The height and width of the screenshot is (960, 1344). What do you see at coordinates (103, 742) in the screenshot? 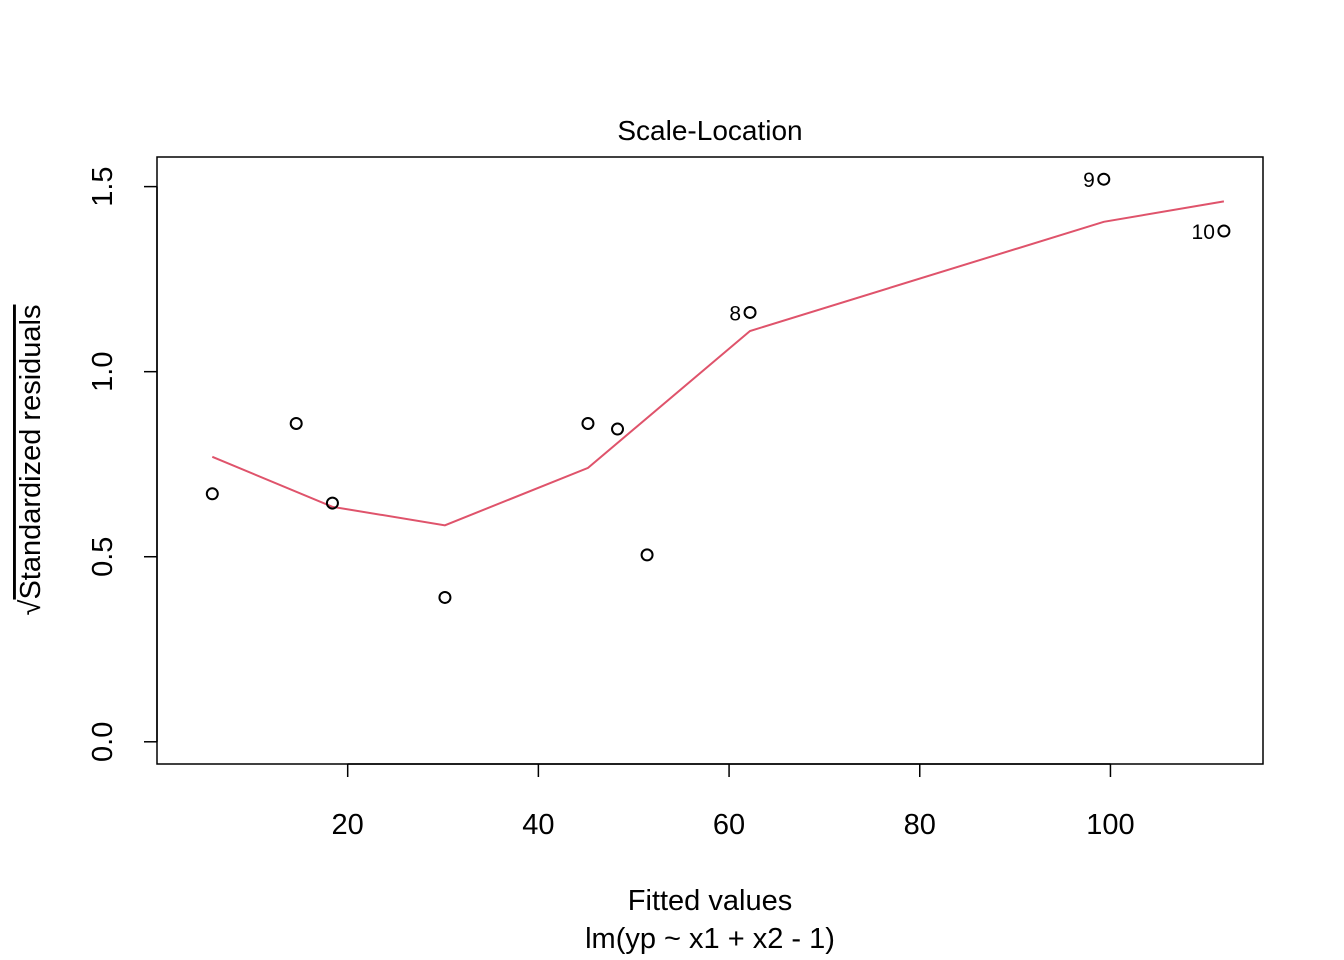
I see `y-tick-label: 0.0` at bounding box center [103, 742].